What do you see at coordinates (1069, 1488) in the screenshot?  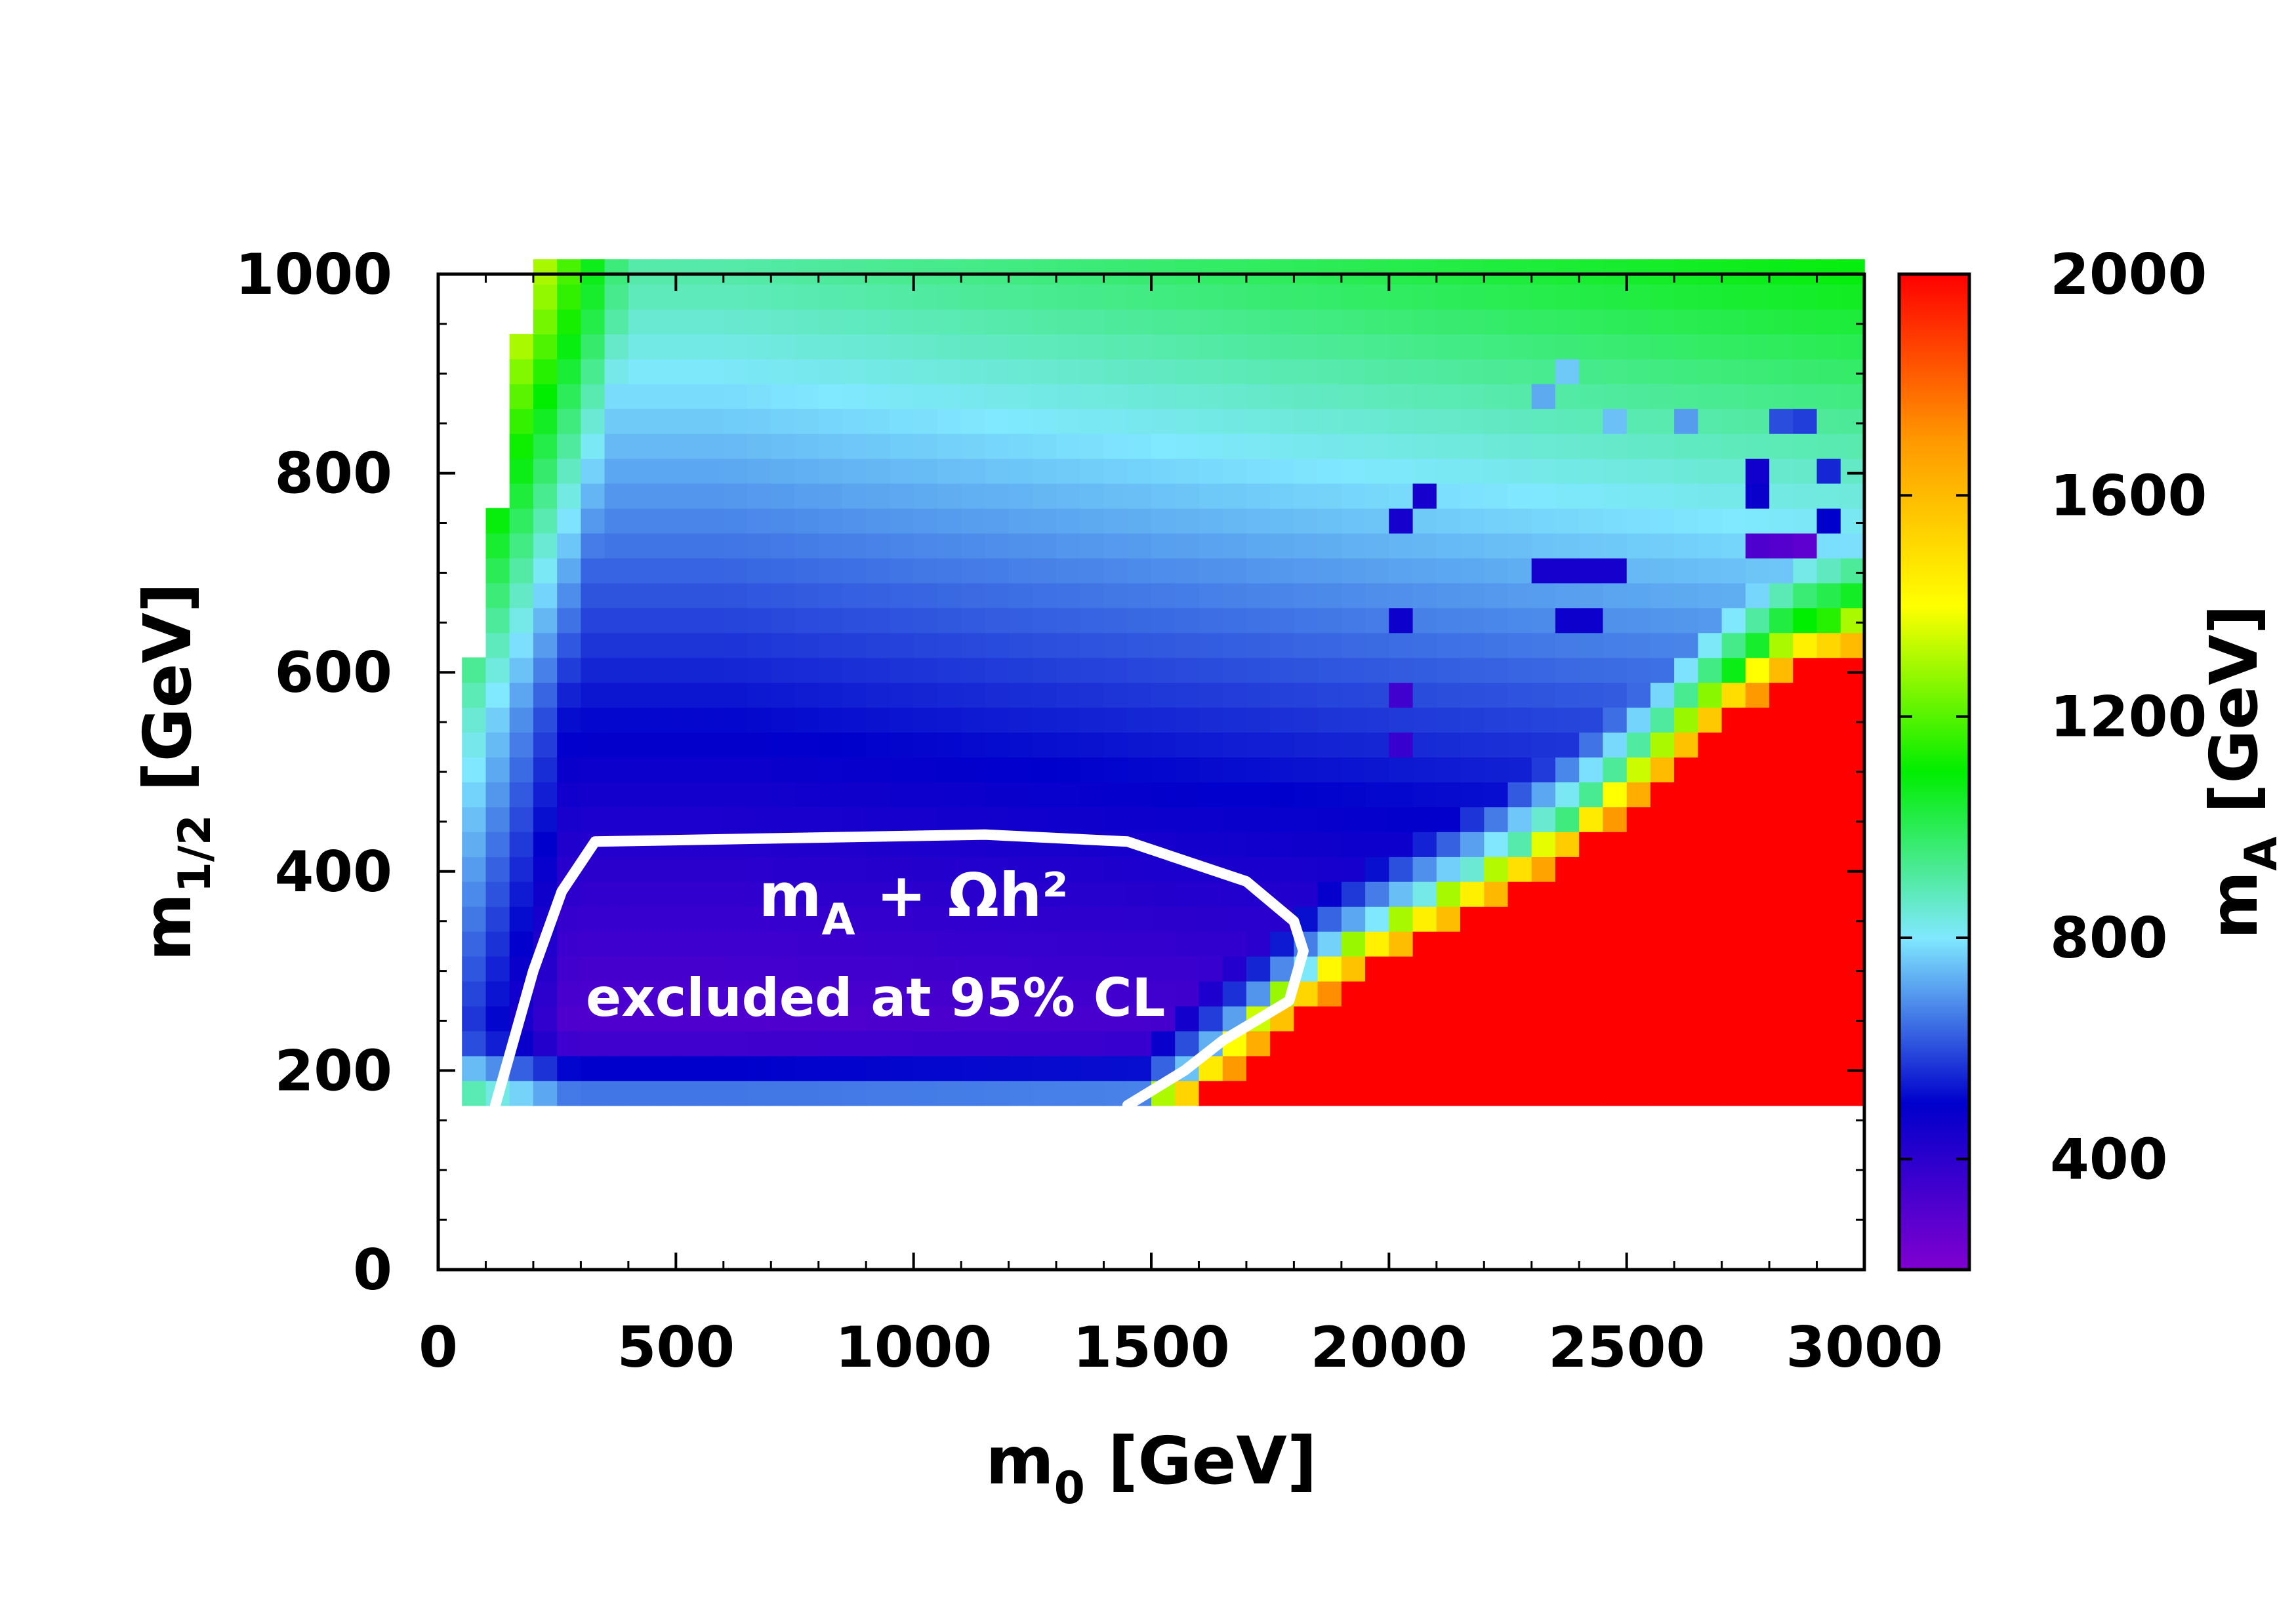 I see `x-axis-sub: 0` at bounding box center [1069, 1488].